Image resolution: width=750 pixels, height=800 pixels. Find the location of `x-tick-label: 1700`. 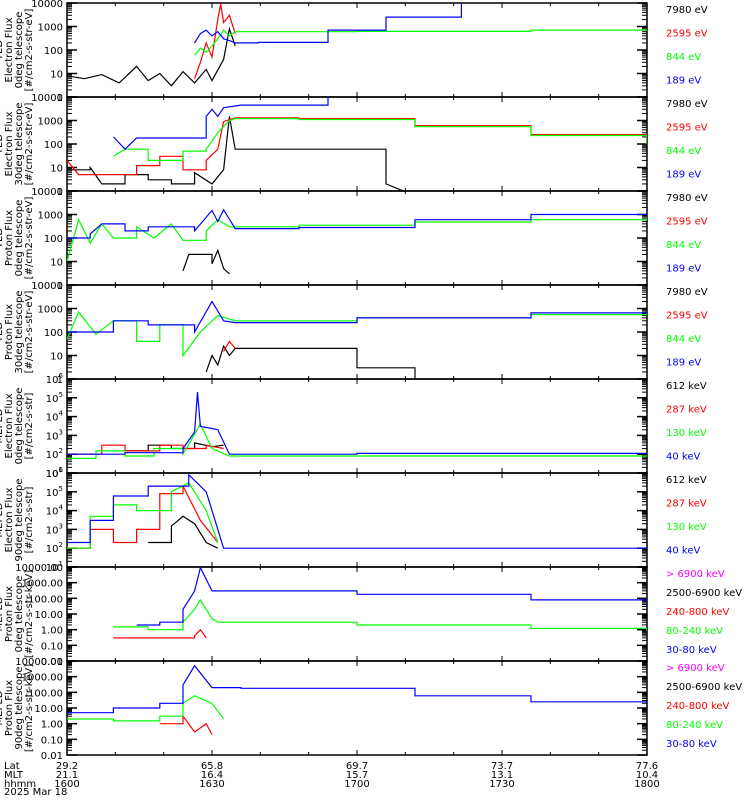

x-tick-label: 1700 is located at coordinates (356, 784).